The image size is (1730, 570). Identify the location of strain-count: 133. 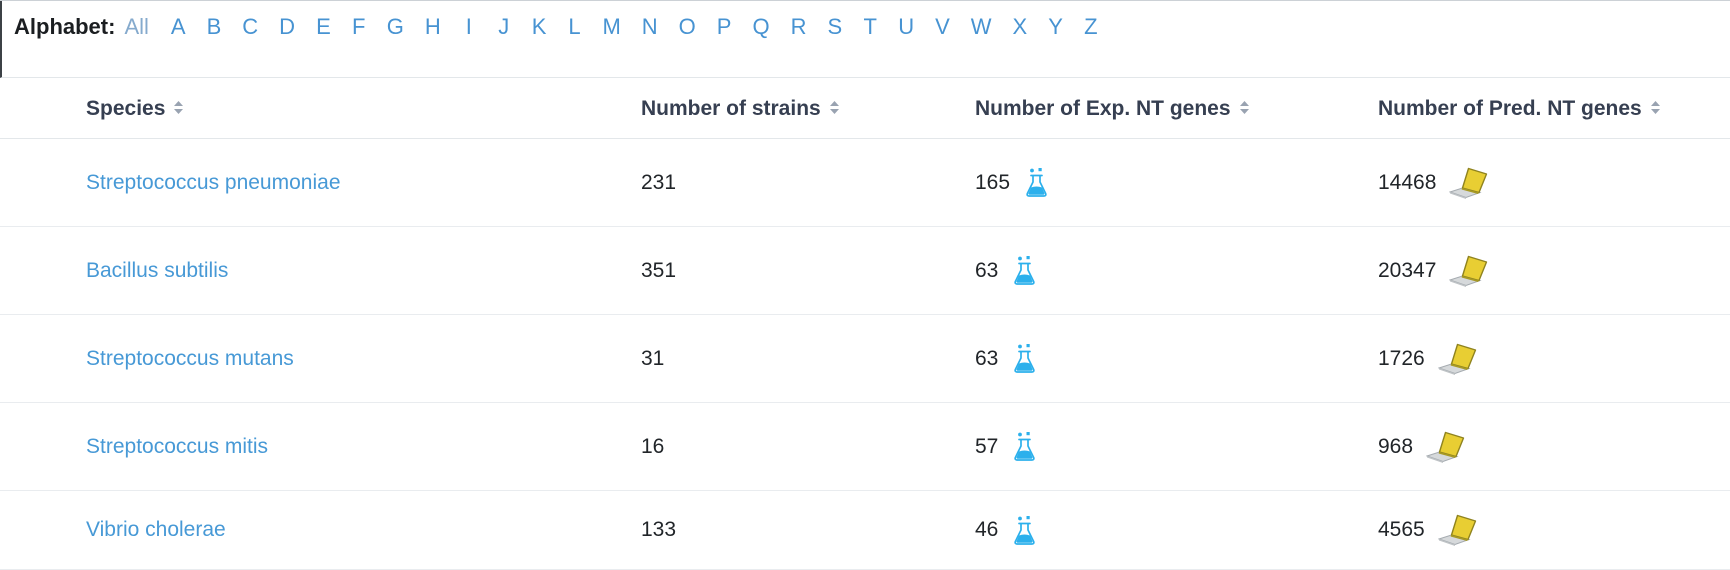
(659, 529).